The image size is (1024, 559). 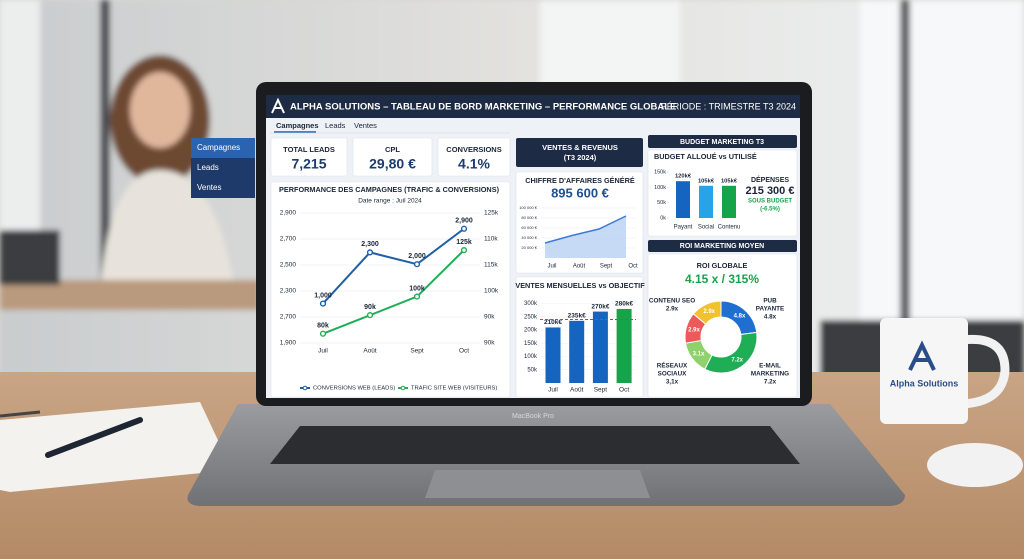 I want to click on notebook-page, so click(x=116, y=447).